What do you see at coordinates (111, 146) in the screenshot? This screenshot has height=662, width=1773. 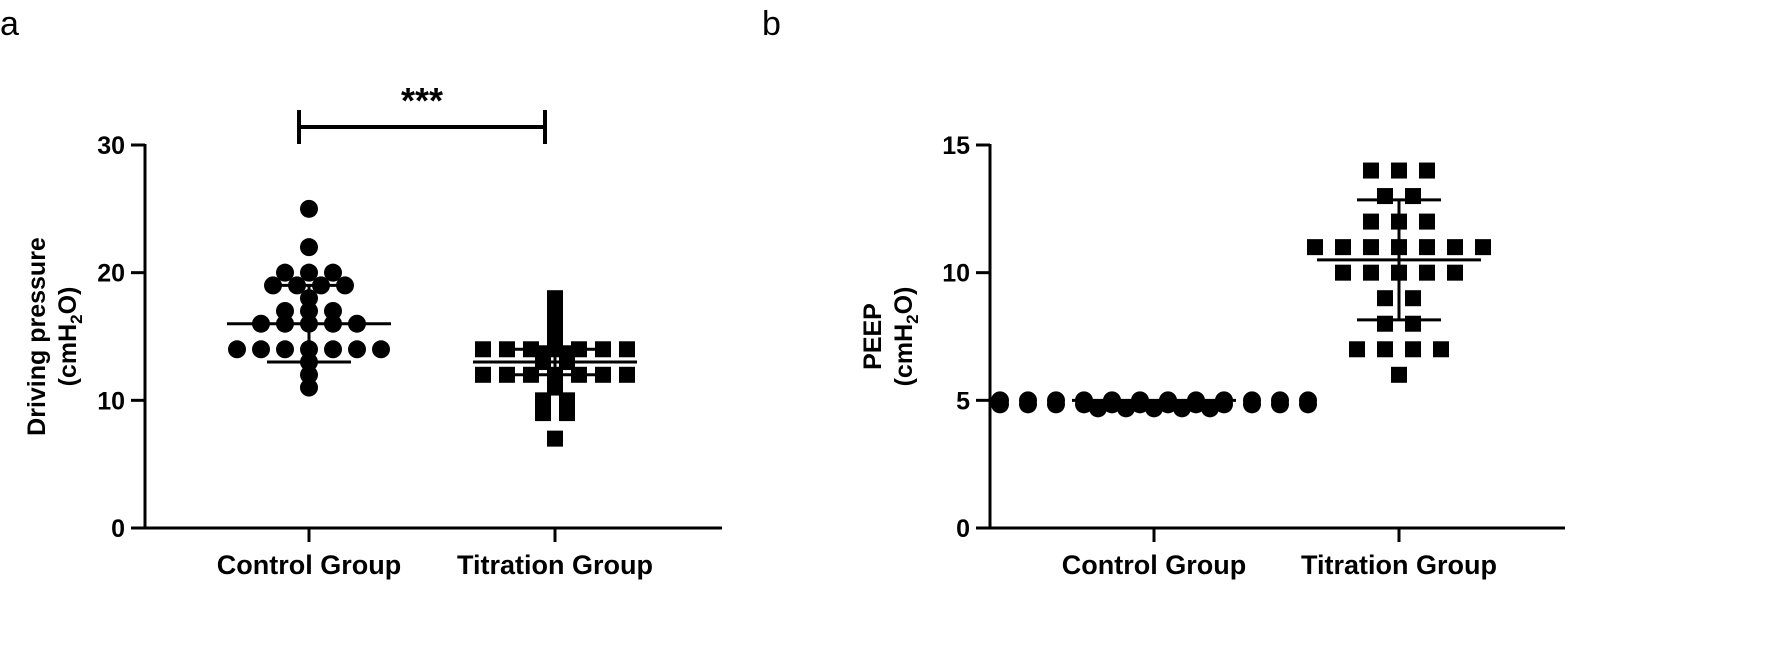 I see `y-tick-label: 30` at bounding box center [111, 146].